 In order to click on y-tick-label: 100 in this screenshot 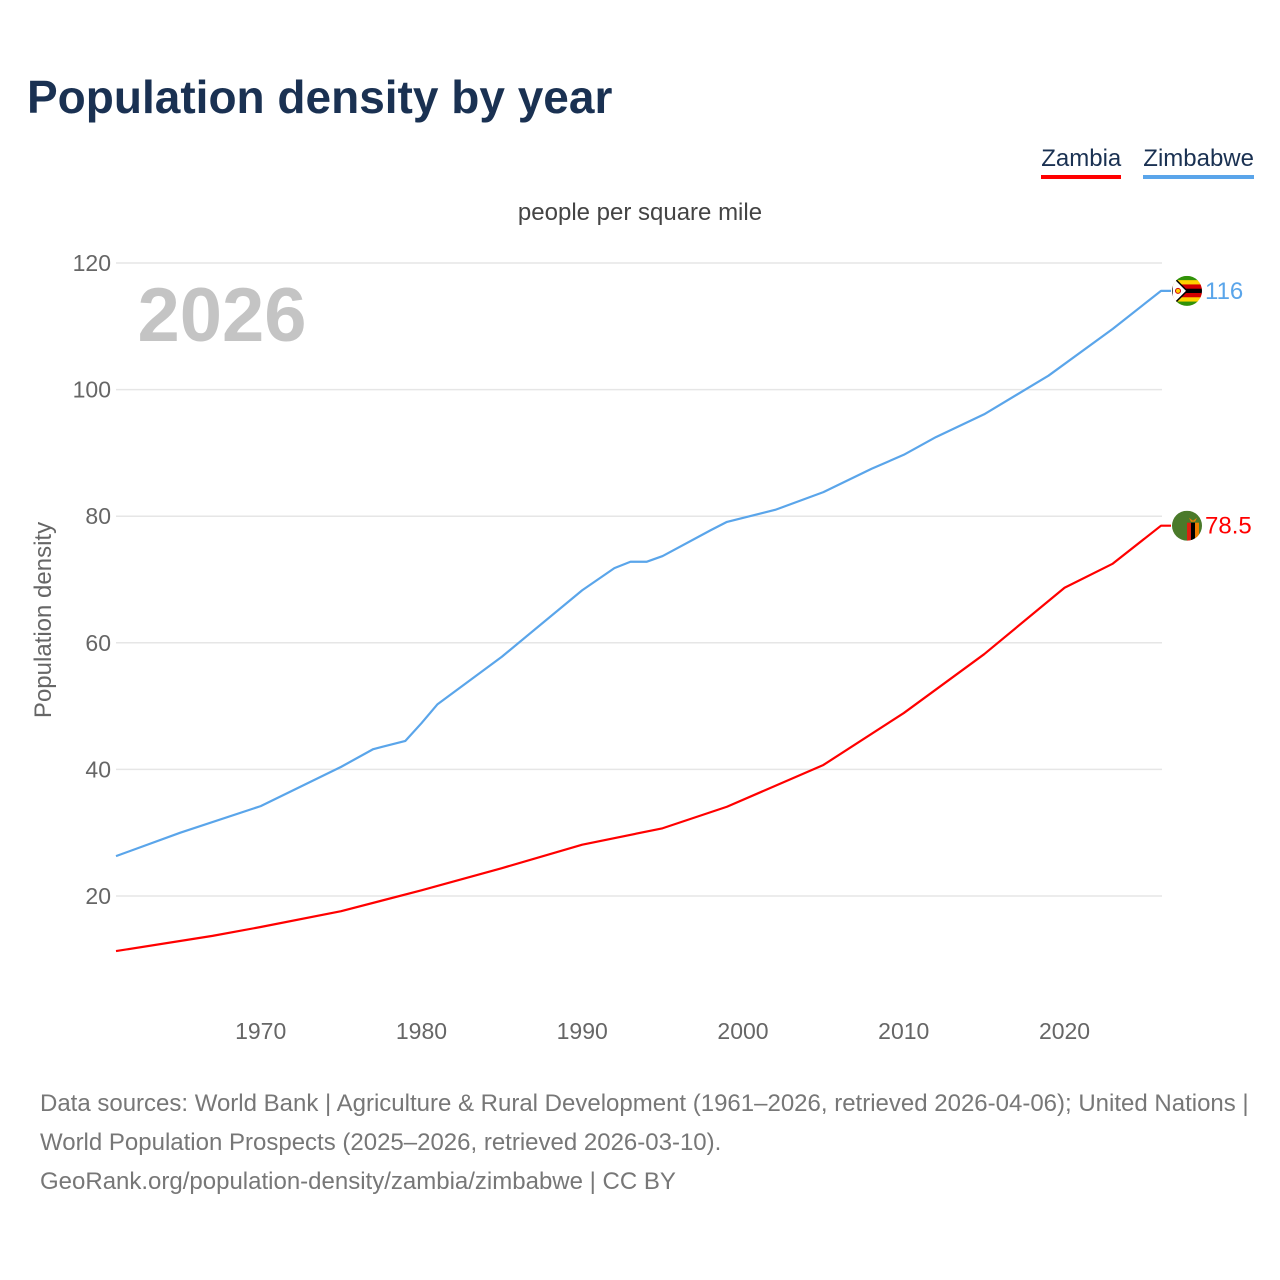, I will do `click(92, 390)`.